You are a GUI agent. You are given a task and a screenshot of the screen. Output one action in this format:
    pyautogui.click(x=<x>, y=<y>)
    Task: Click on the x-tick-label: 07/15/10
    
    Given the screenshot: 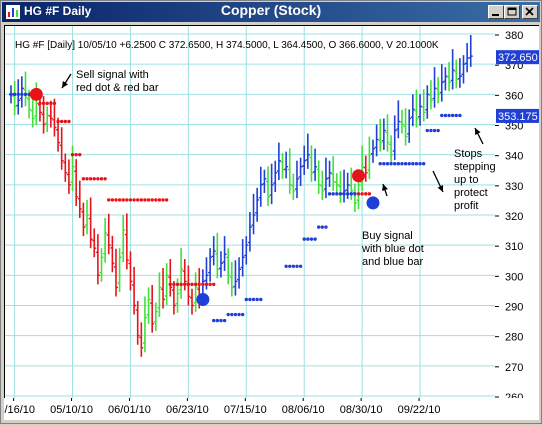 What is the action you would take?
    pyautogui.click(x=245, y=410)
    